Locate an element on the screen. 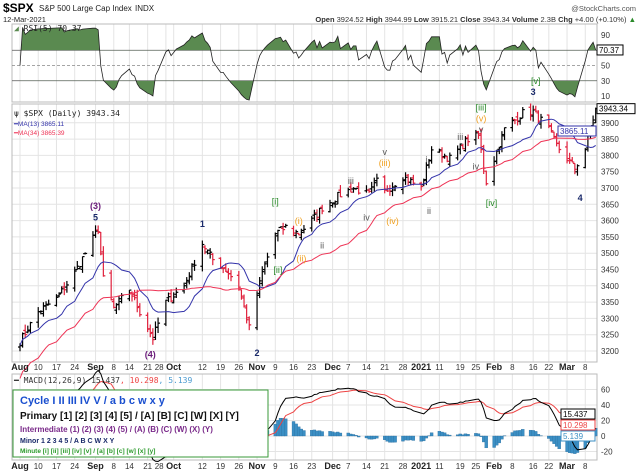 This screenshot has width=639, height=476. wave-label: [v] is located at coordinates (536, 81).